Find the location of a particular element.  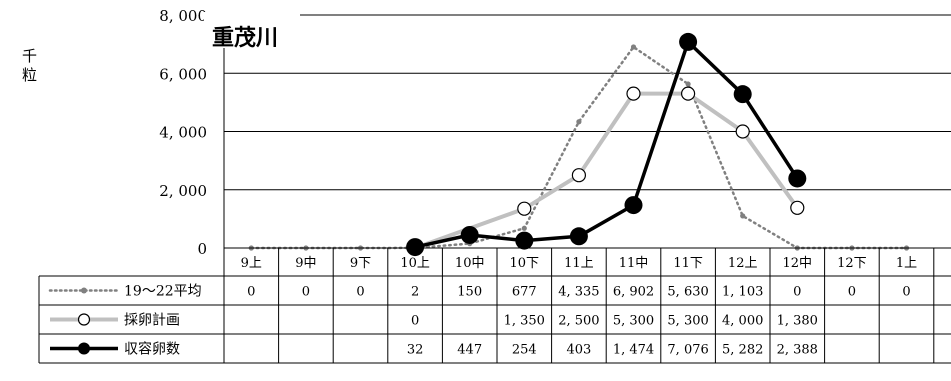

table-cell-value: 1, 474 is located at coordinates (633, 350).